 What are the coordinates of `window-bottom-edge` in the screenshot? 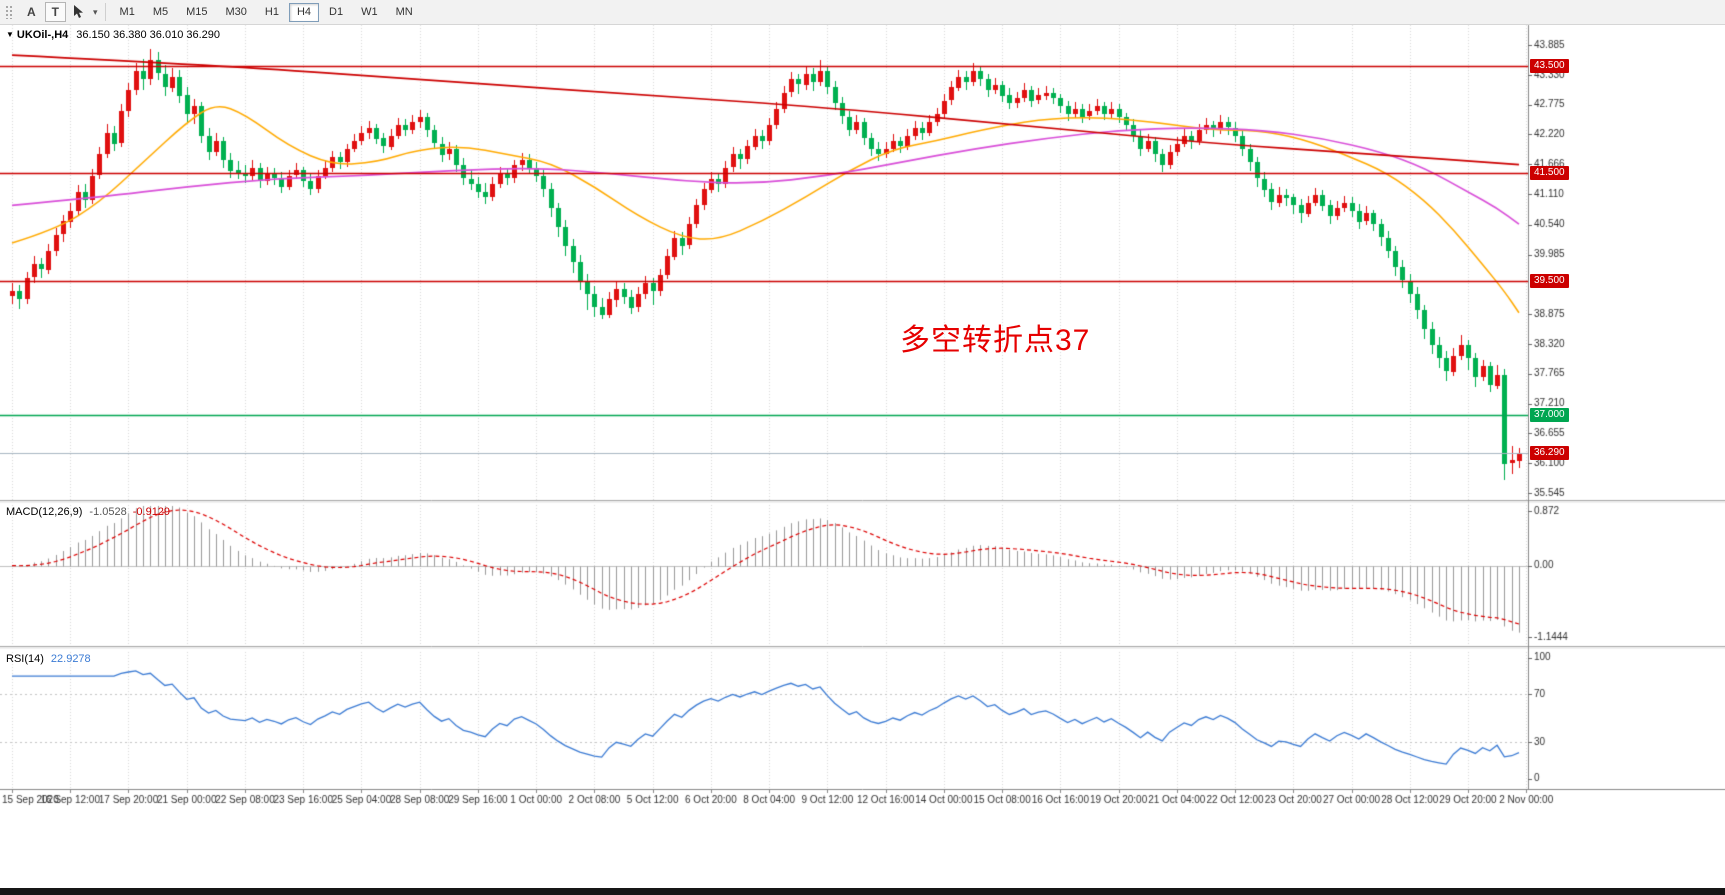 It's located at (862, 891).